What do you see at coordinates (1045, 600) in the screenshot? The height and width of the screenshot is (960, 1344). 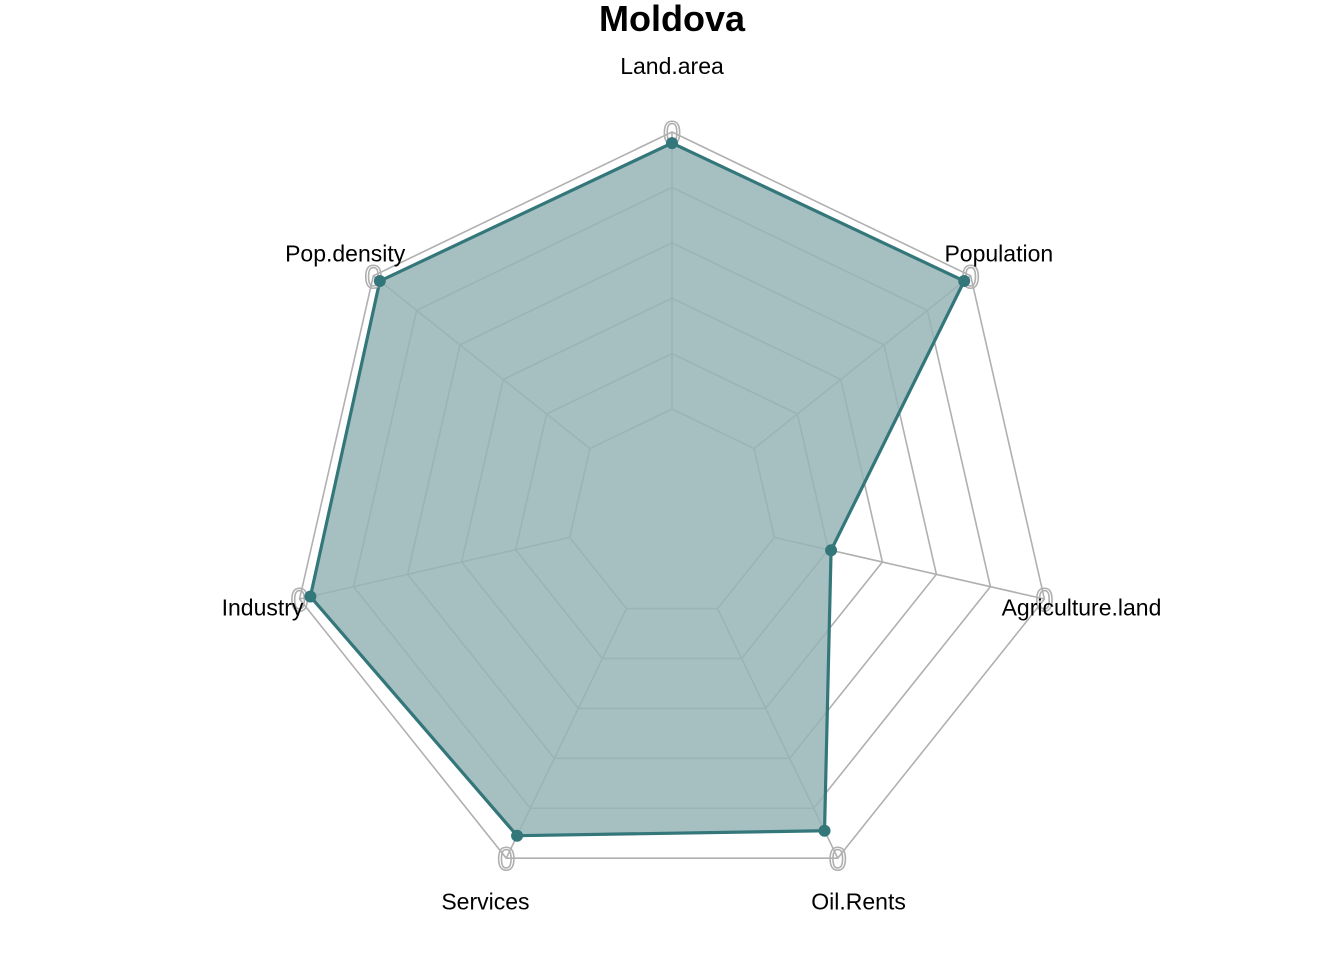 I see `axis-cap-agriculture-land: 0` at bounding box center [1045, 600].